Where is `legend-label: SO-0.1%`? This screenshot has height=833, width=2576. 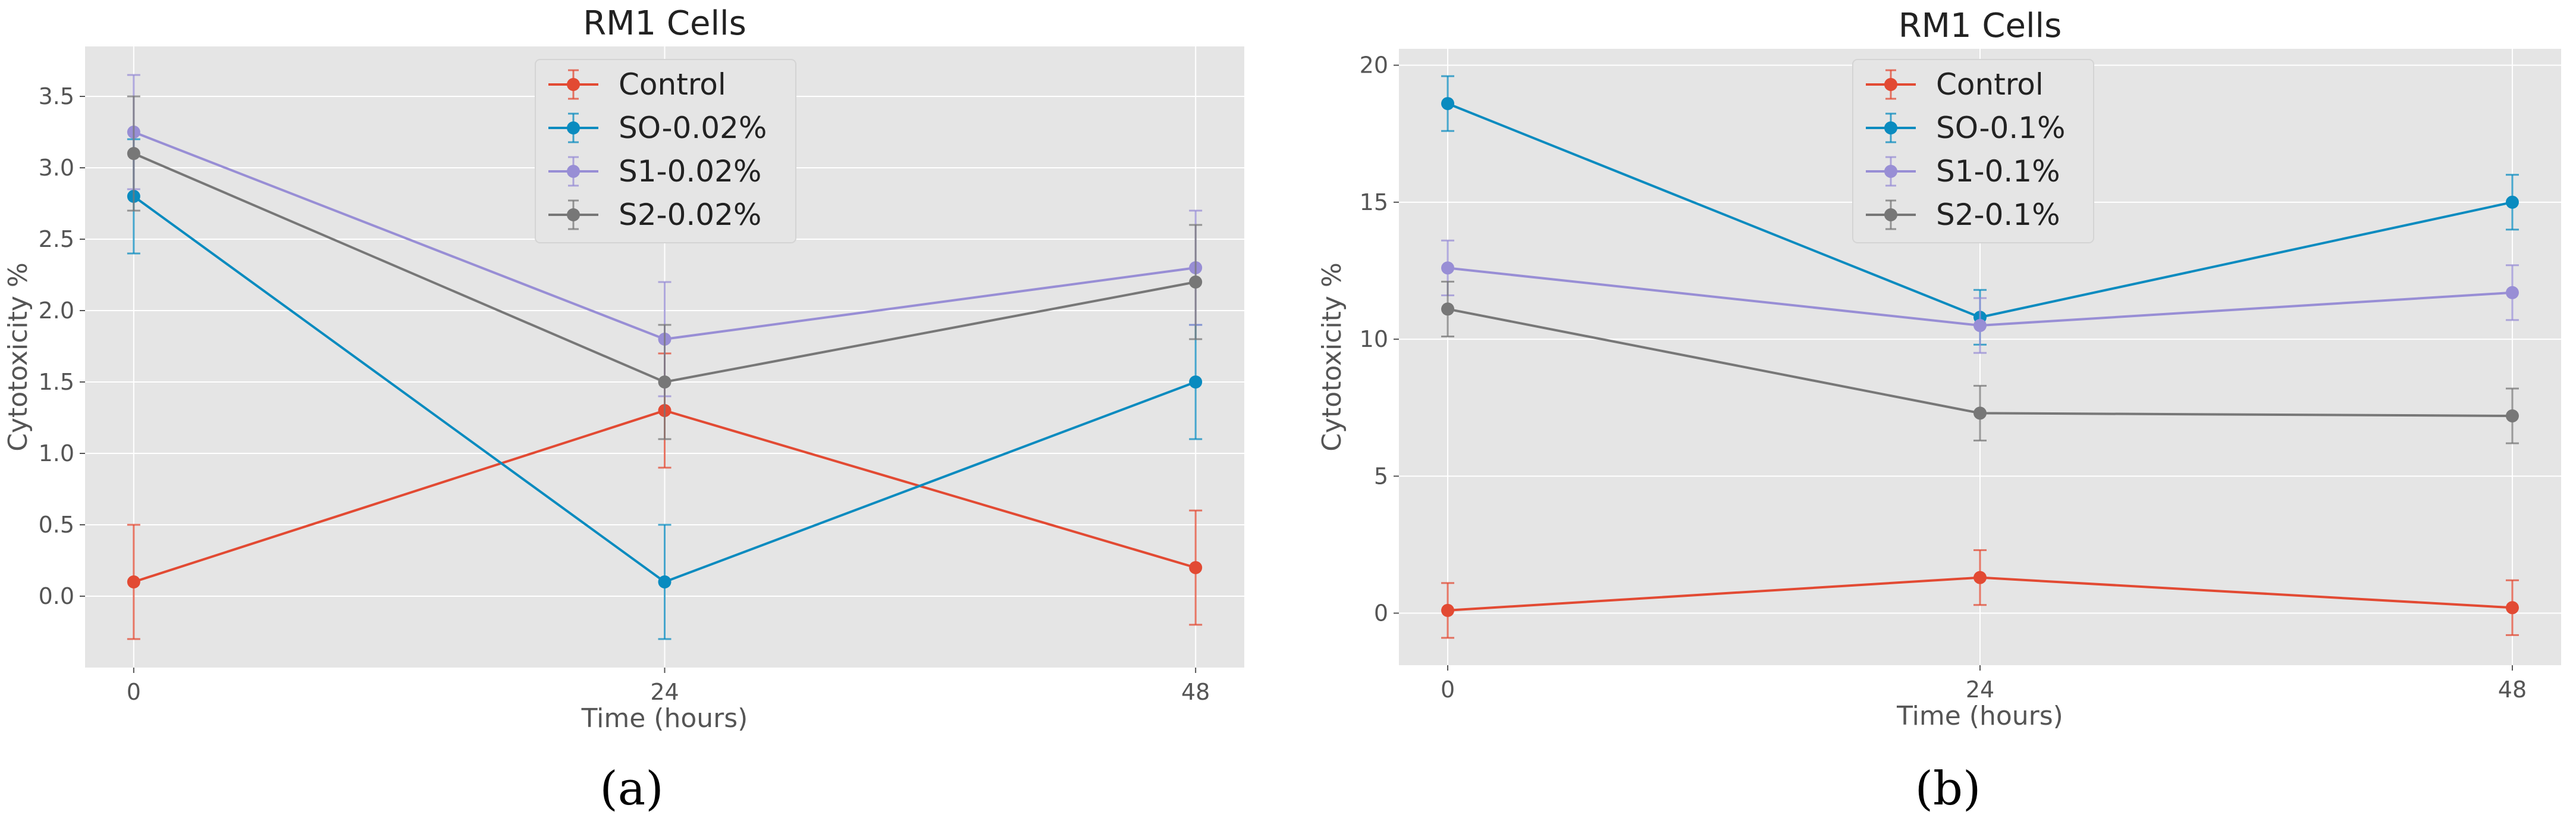
legend-label: SO-0.1% is located at coordinates (2001, 128).